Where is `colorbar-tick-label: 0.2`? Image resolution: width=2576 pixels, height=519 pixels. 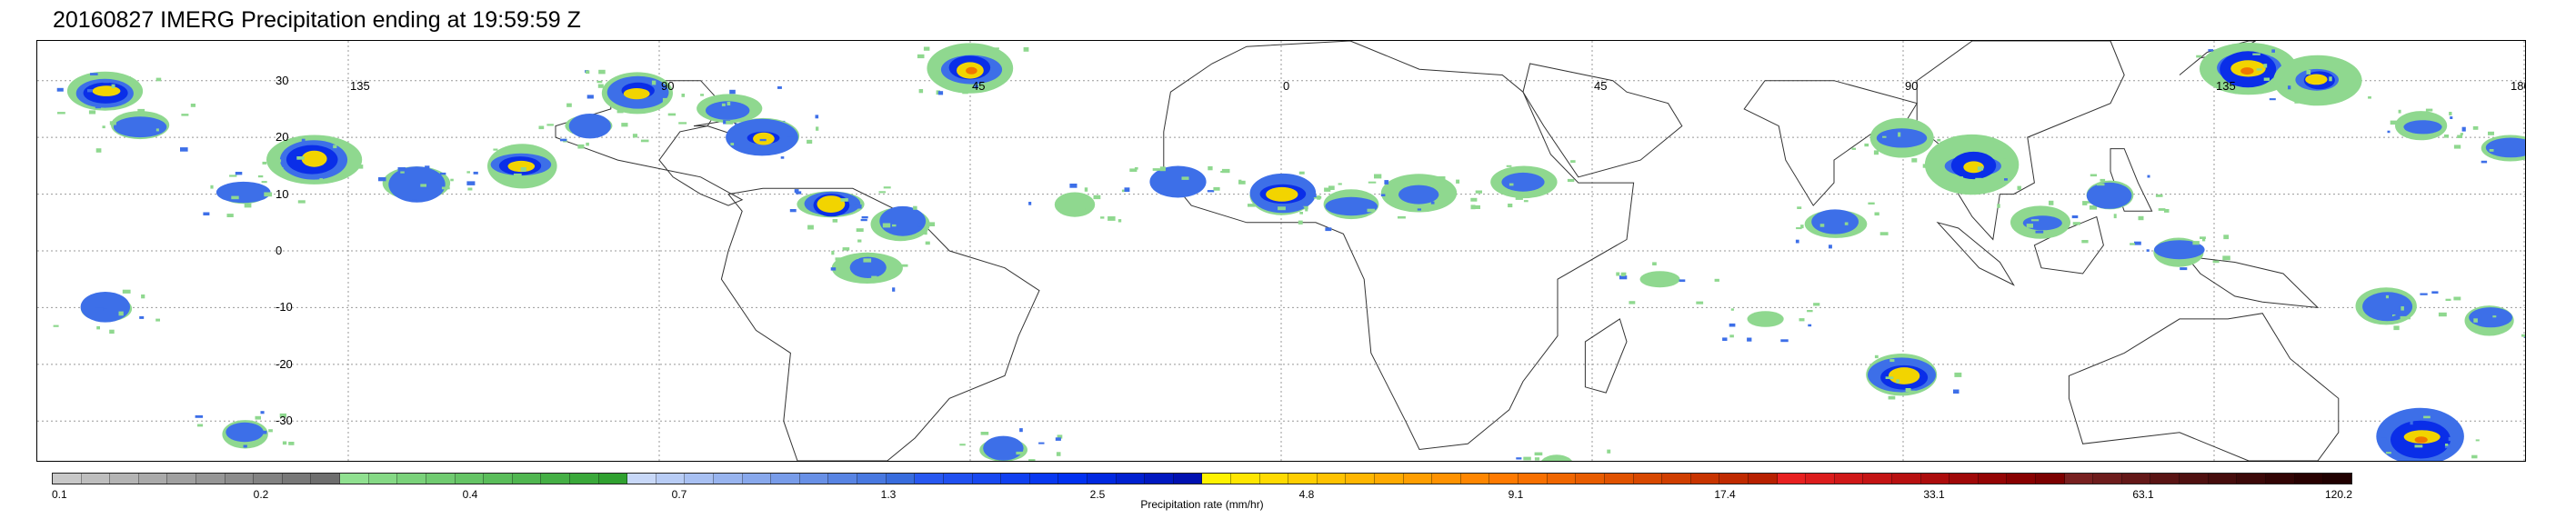 colorbar-tick-label: 0.2 is located at coordinates (261, 494).